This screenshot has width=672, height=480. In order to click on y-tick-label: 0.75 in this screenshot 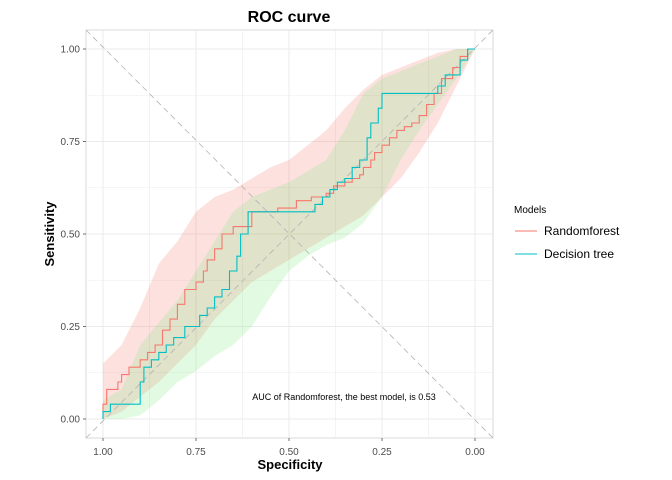, I will do `click(71, 142)`.